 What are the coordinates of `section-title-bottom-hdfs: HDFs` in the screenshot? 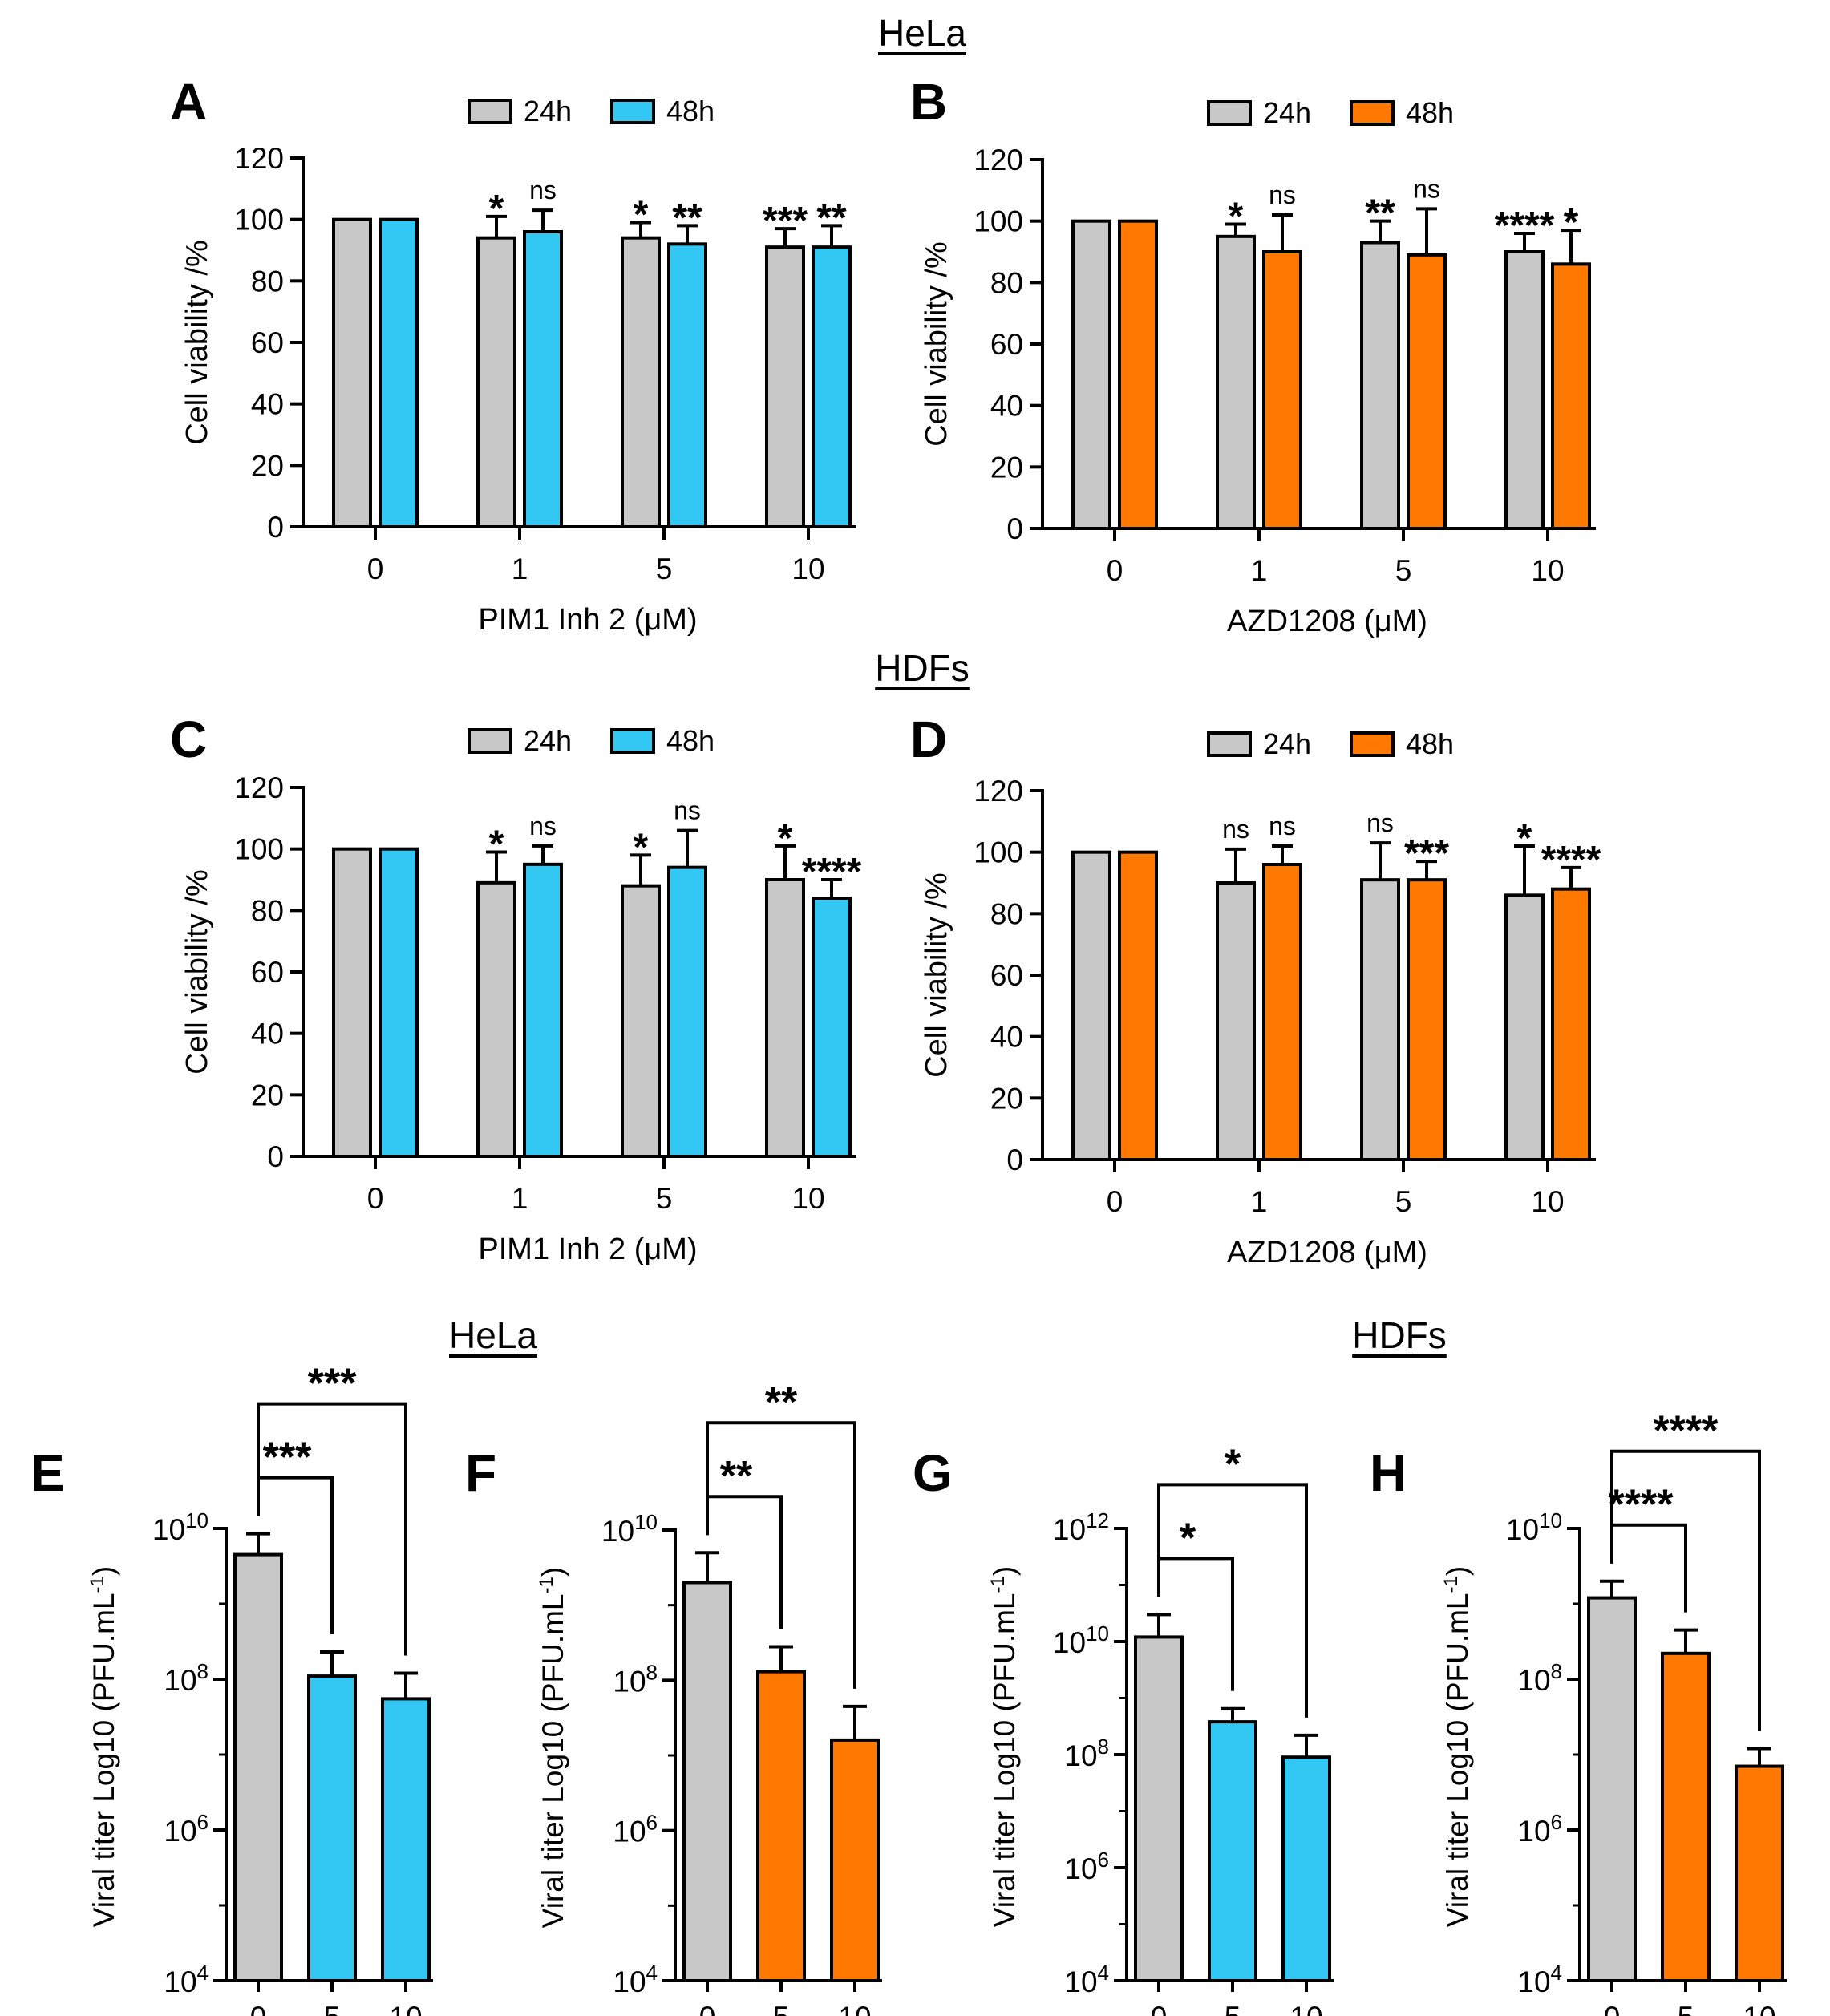 It's located at (1399, 1335).